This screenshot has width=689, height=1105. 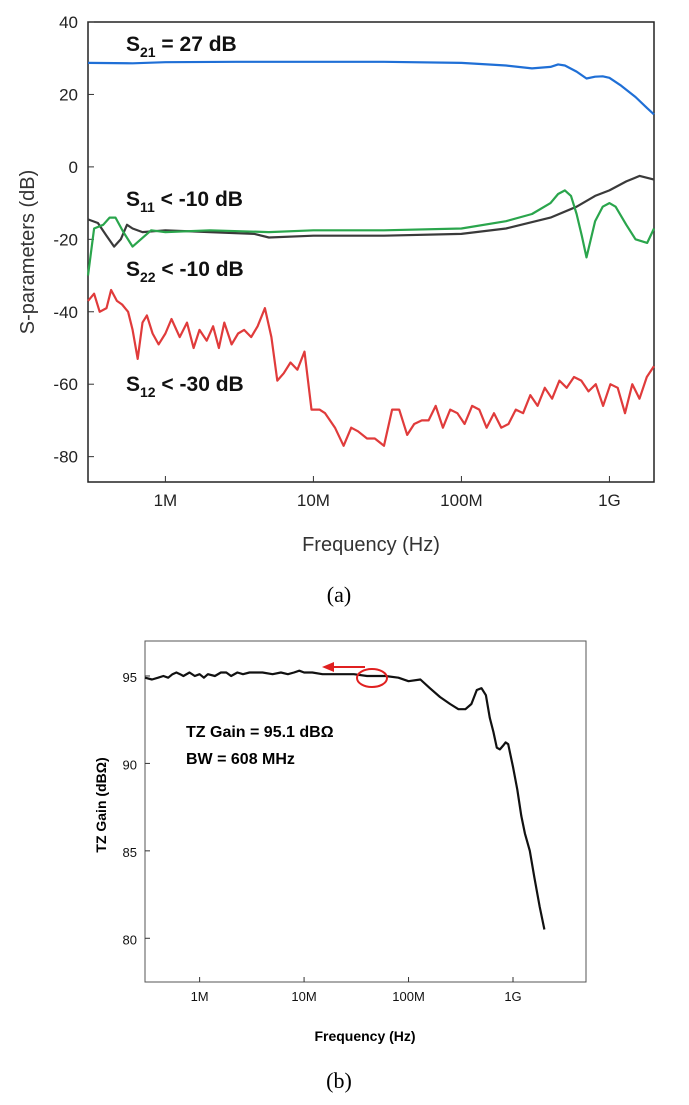 I want to click on y-tick-label: 0, so click(x=73, y=167).